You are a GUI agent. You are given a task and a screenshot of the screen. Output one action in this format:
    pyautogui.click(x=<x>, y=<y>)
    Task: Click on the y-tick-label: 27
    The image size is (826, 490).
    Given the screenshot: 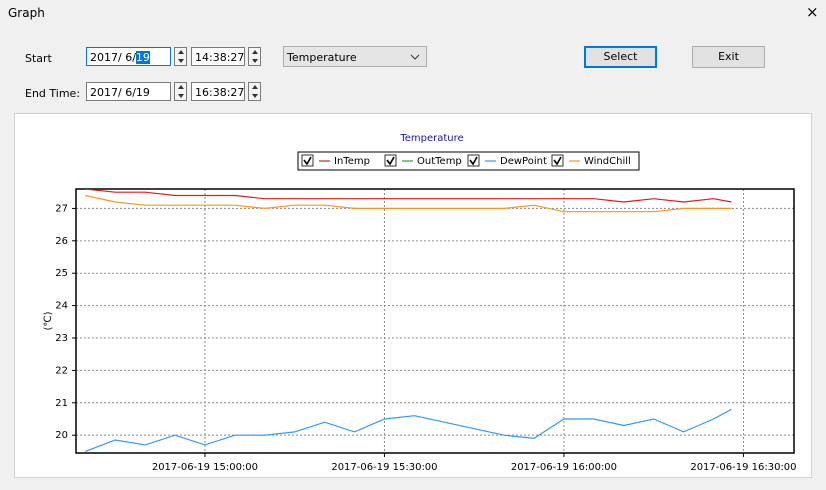 What is the action you would take?
    pyautogui.click(x=61, y=208)
    